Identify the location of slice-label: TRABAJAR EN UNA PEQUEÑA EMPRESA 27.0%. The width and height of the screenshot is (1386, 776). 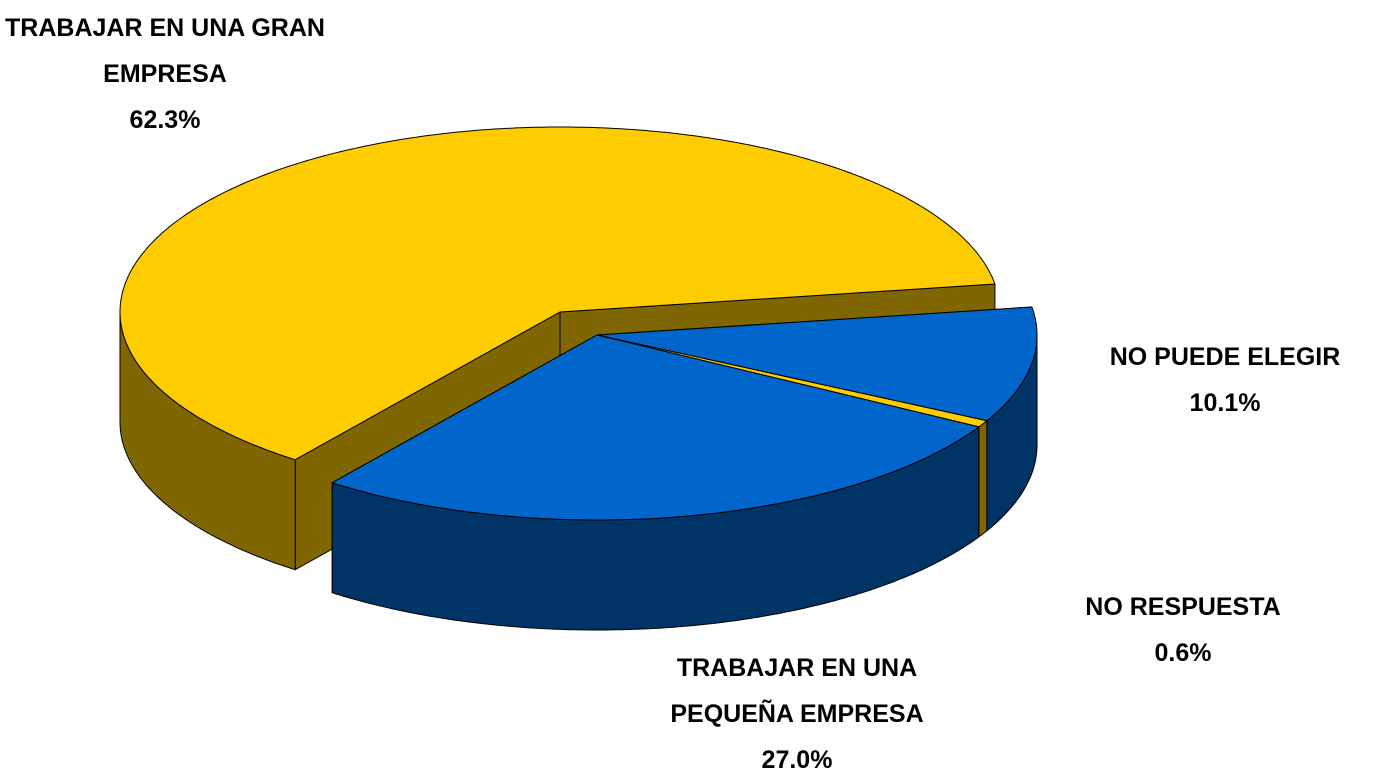
(797, 710).